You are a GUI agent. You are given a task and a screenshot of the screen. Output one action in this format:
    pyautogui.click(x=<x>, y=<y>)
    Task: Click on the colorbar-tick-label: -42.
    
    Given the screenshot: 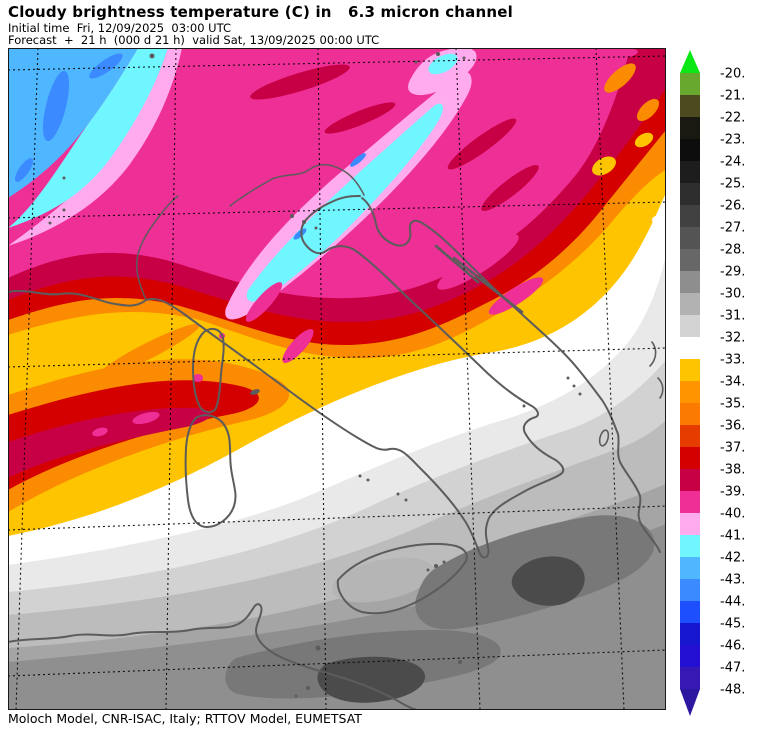 What is the action you would take?
    pyautogui.click(x=732, y=558)
    